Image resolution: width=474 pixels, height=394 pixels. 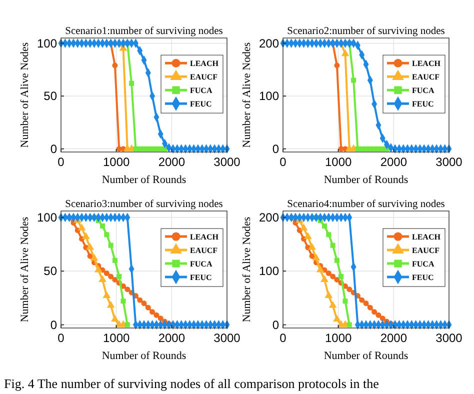 I want to click on y-axis-title: Number of Alive Nodes, so click(x=247, y=95).